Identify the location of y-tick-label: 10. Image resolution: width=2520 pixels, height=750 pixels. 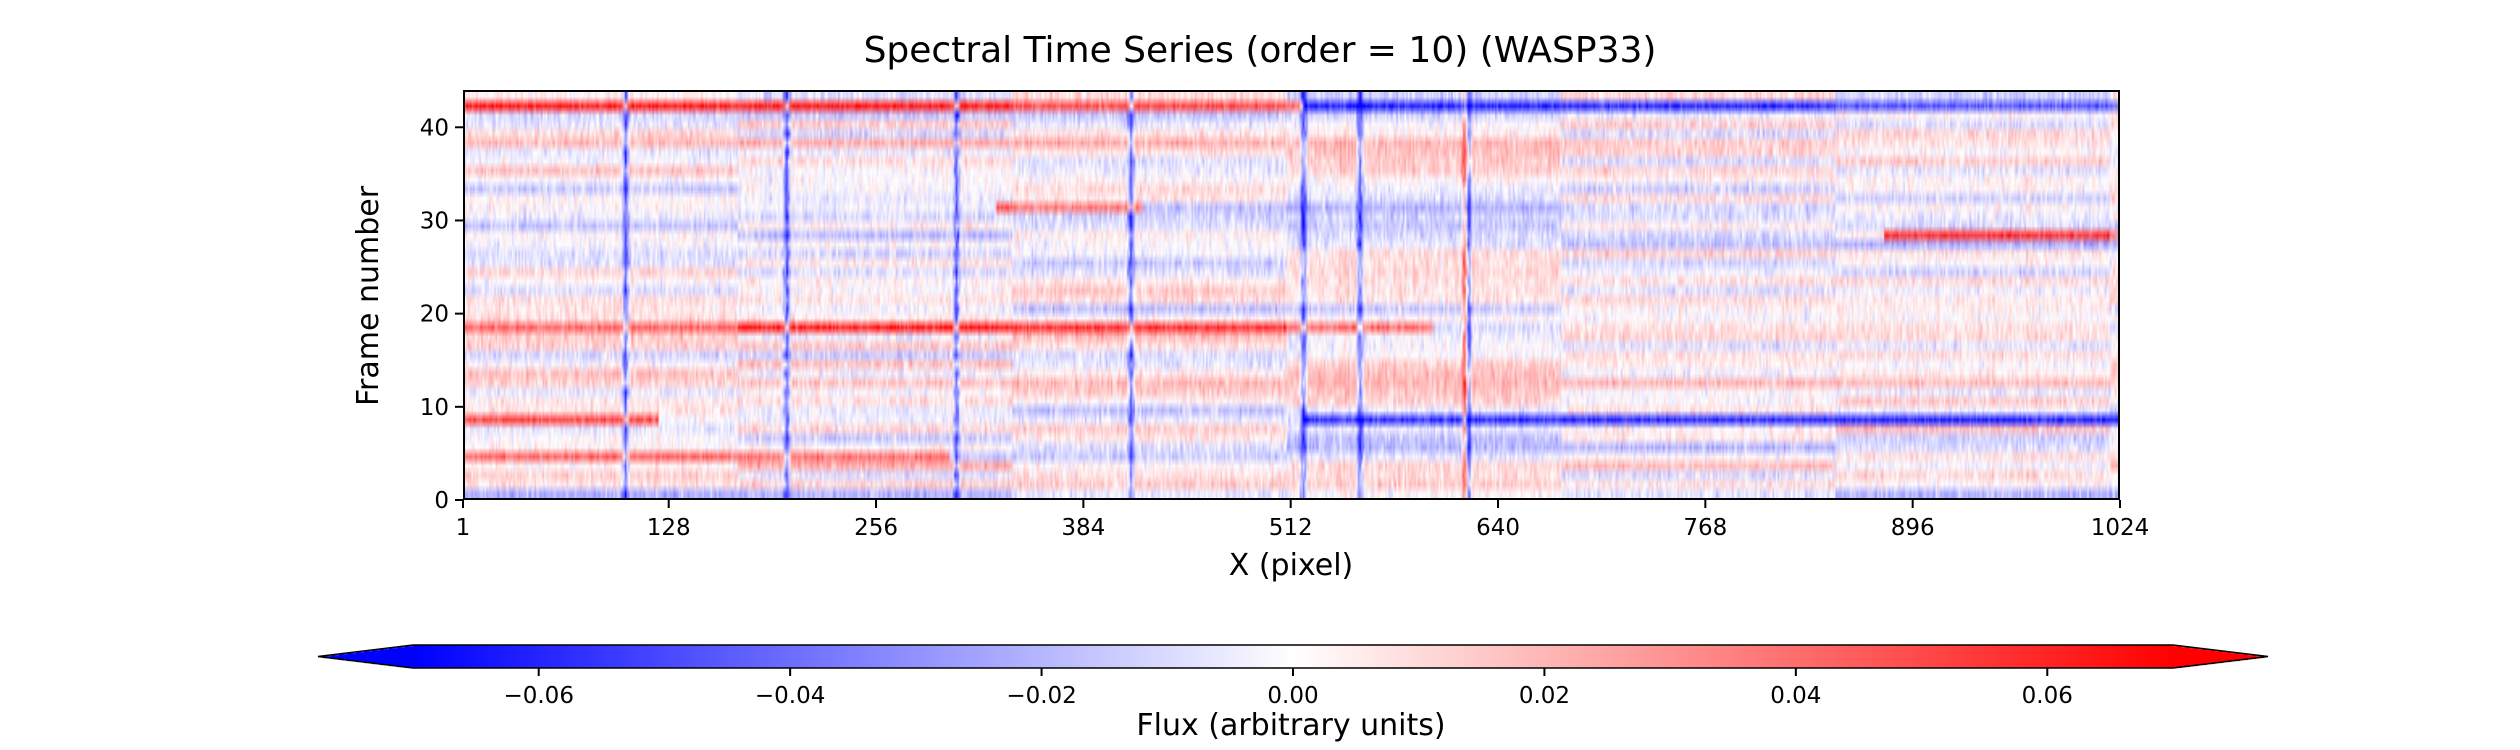
(434, 408).